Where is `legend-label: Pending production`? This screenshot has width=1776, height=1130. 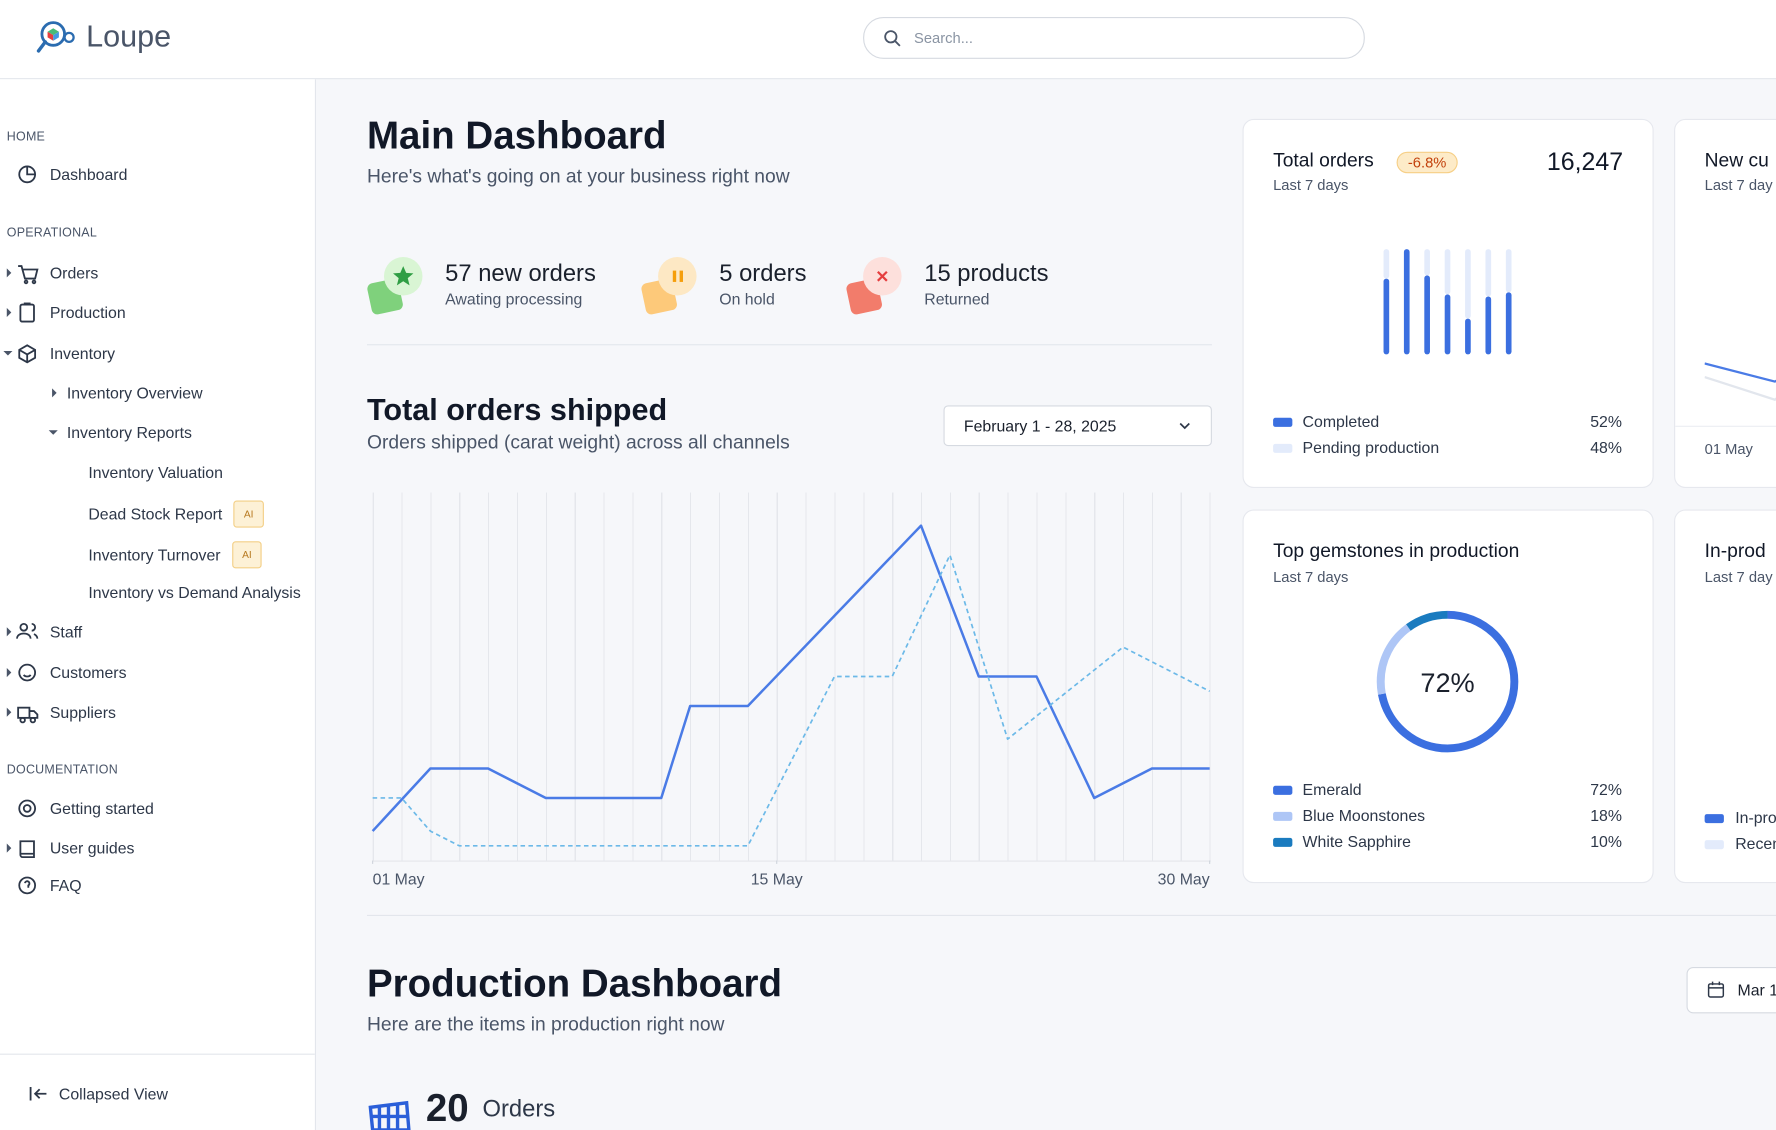 legend-label: Pending production is located at coordinates (1371, 447).